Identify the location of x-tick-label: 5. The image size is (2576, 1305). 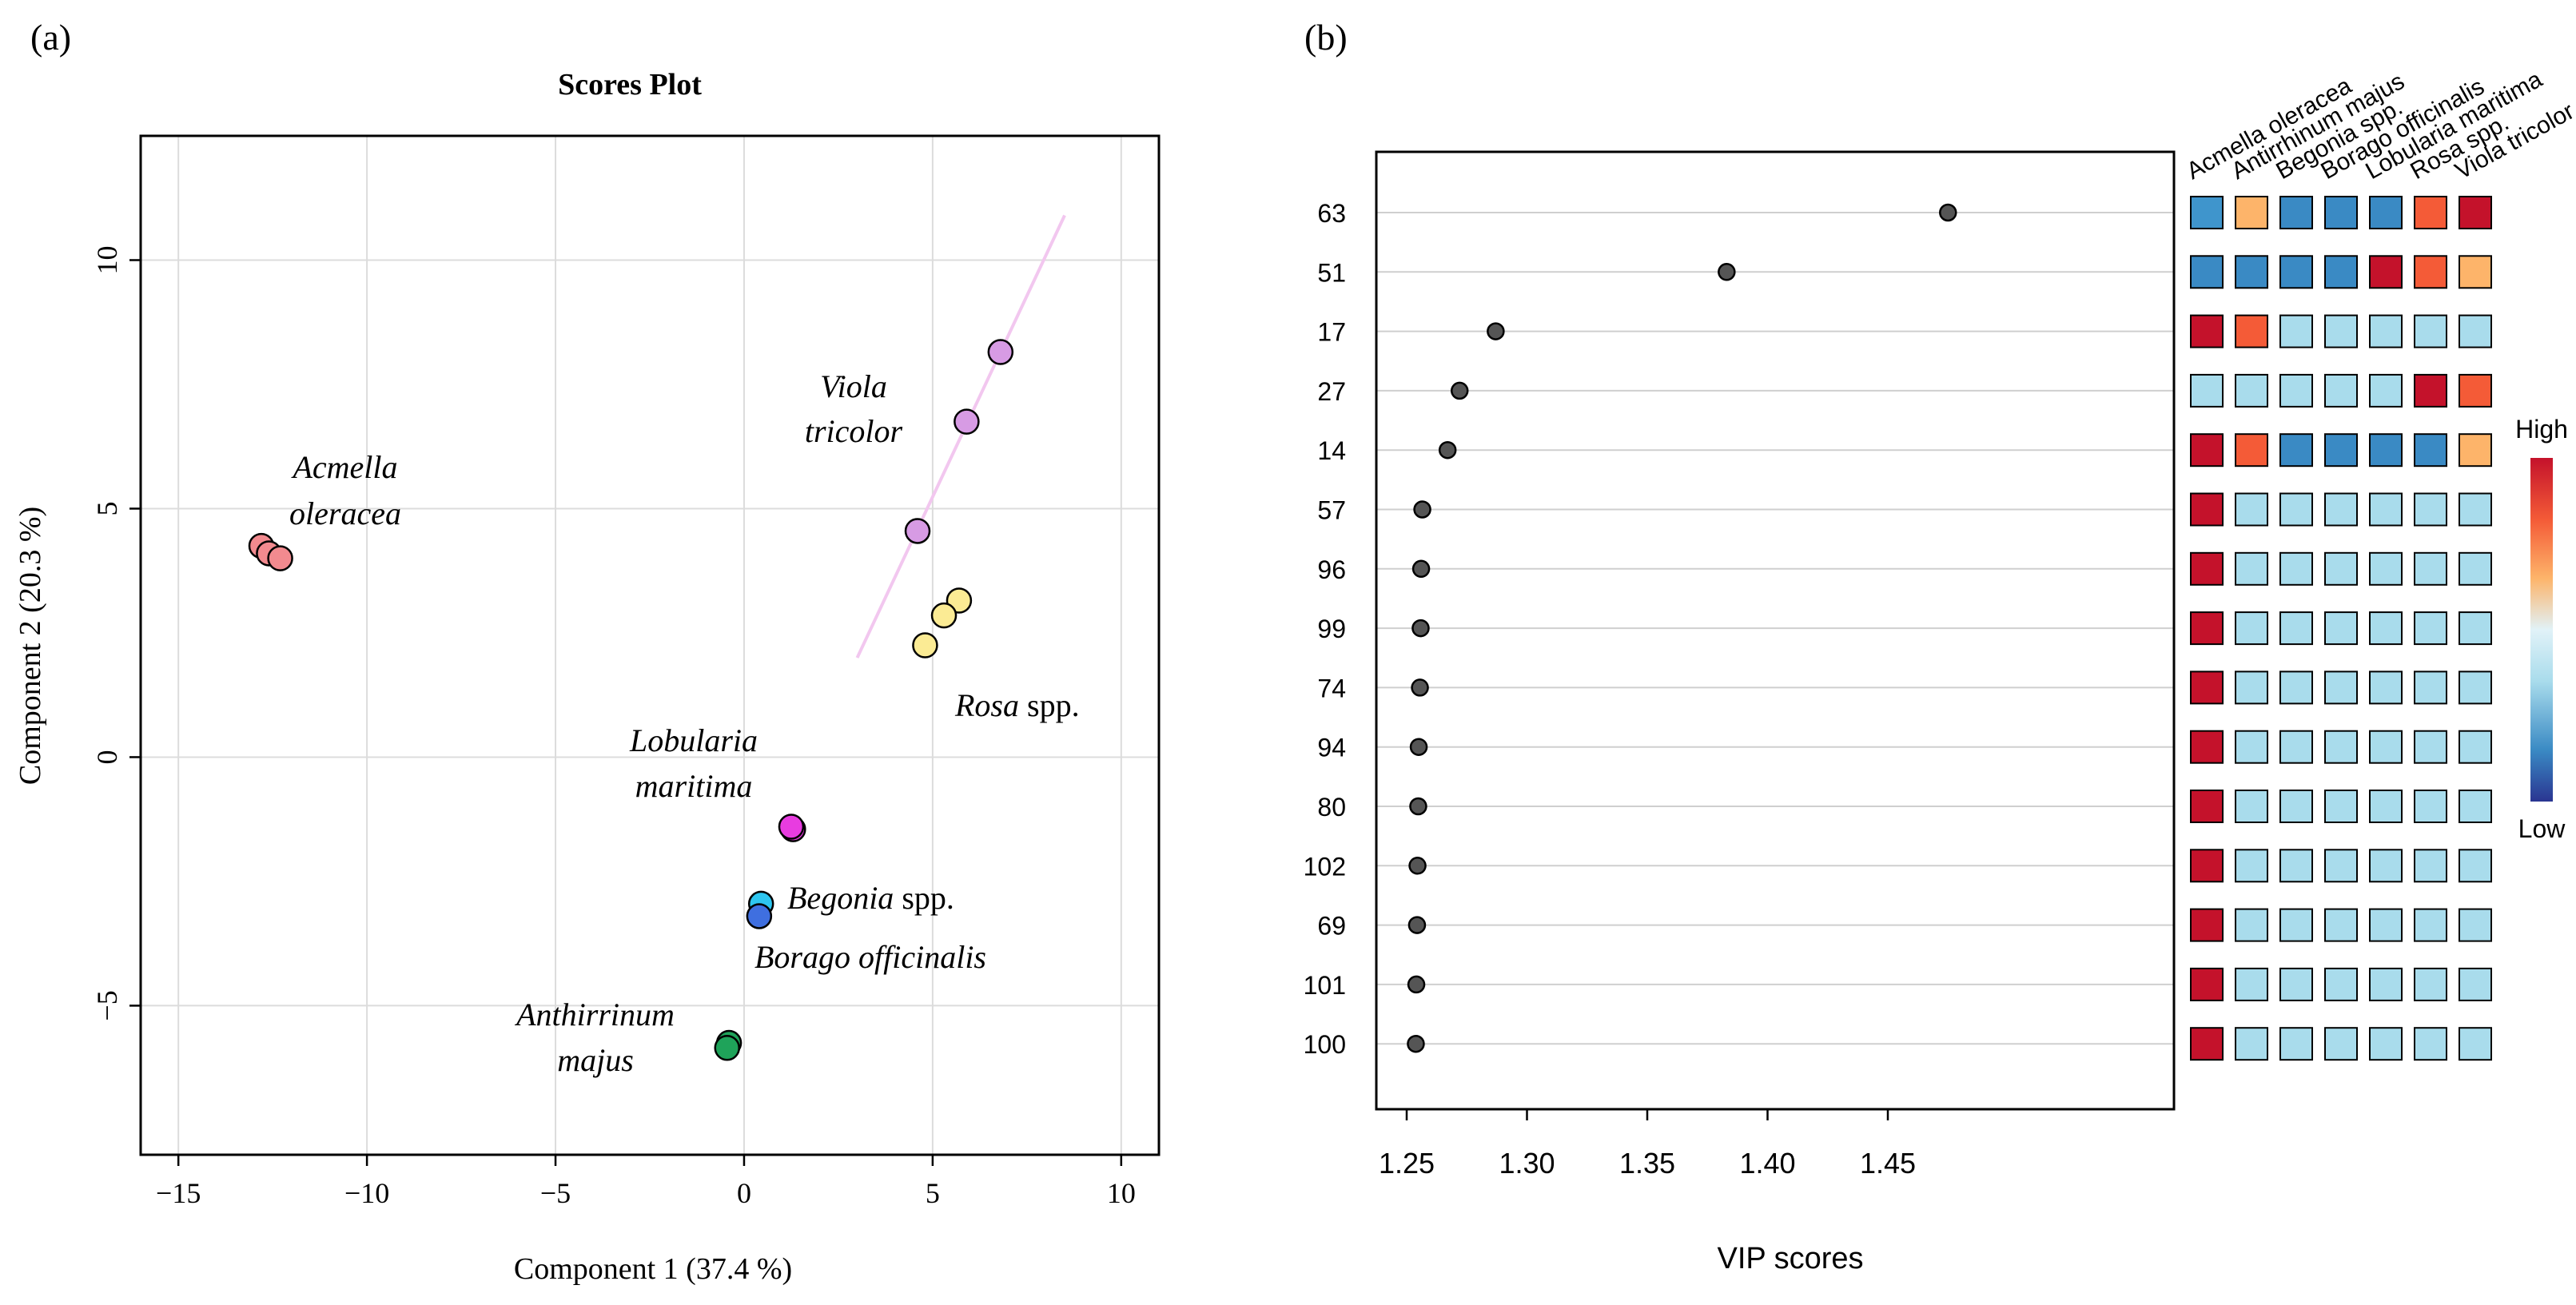
(933, 1193).